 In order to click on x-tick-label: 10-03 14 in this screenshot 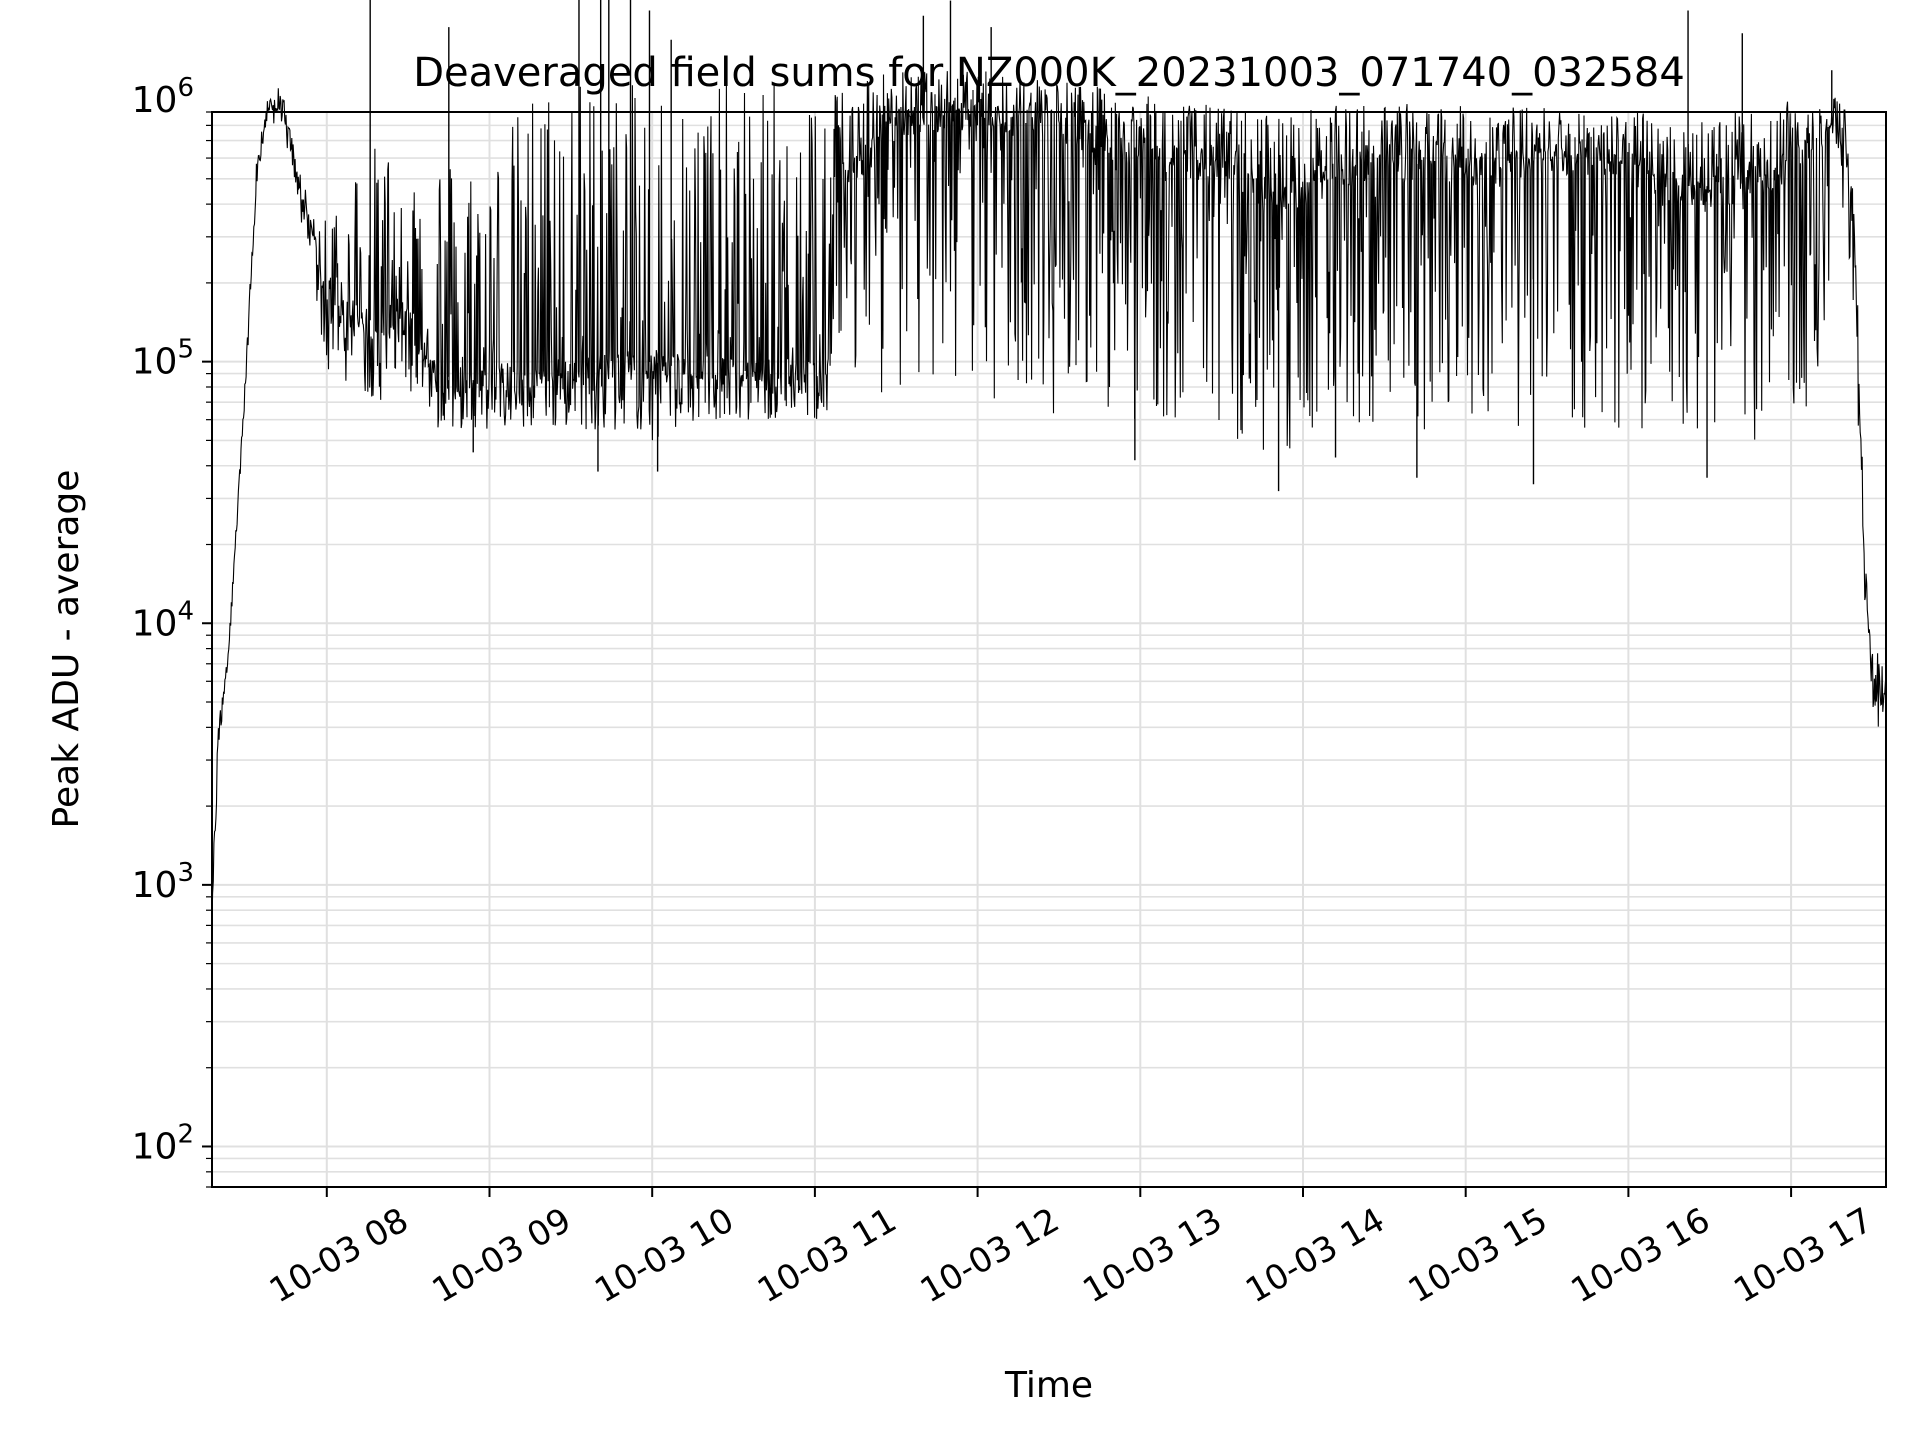, I will do `click(1315, 1255)`.